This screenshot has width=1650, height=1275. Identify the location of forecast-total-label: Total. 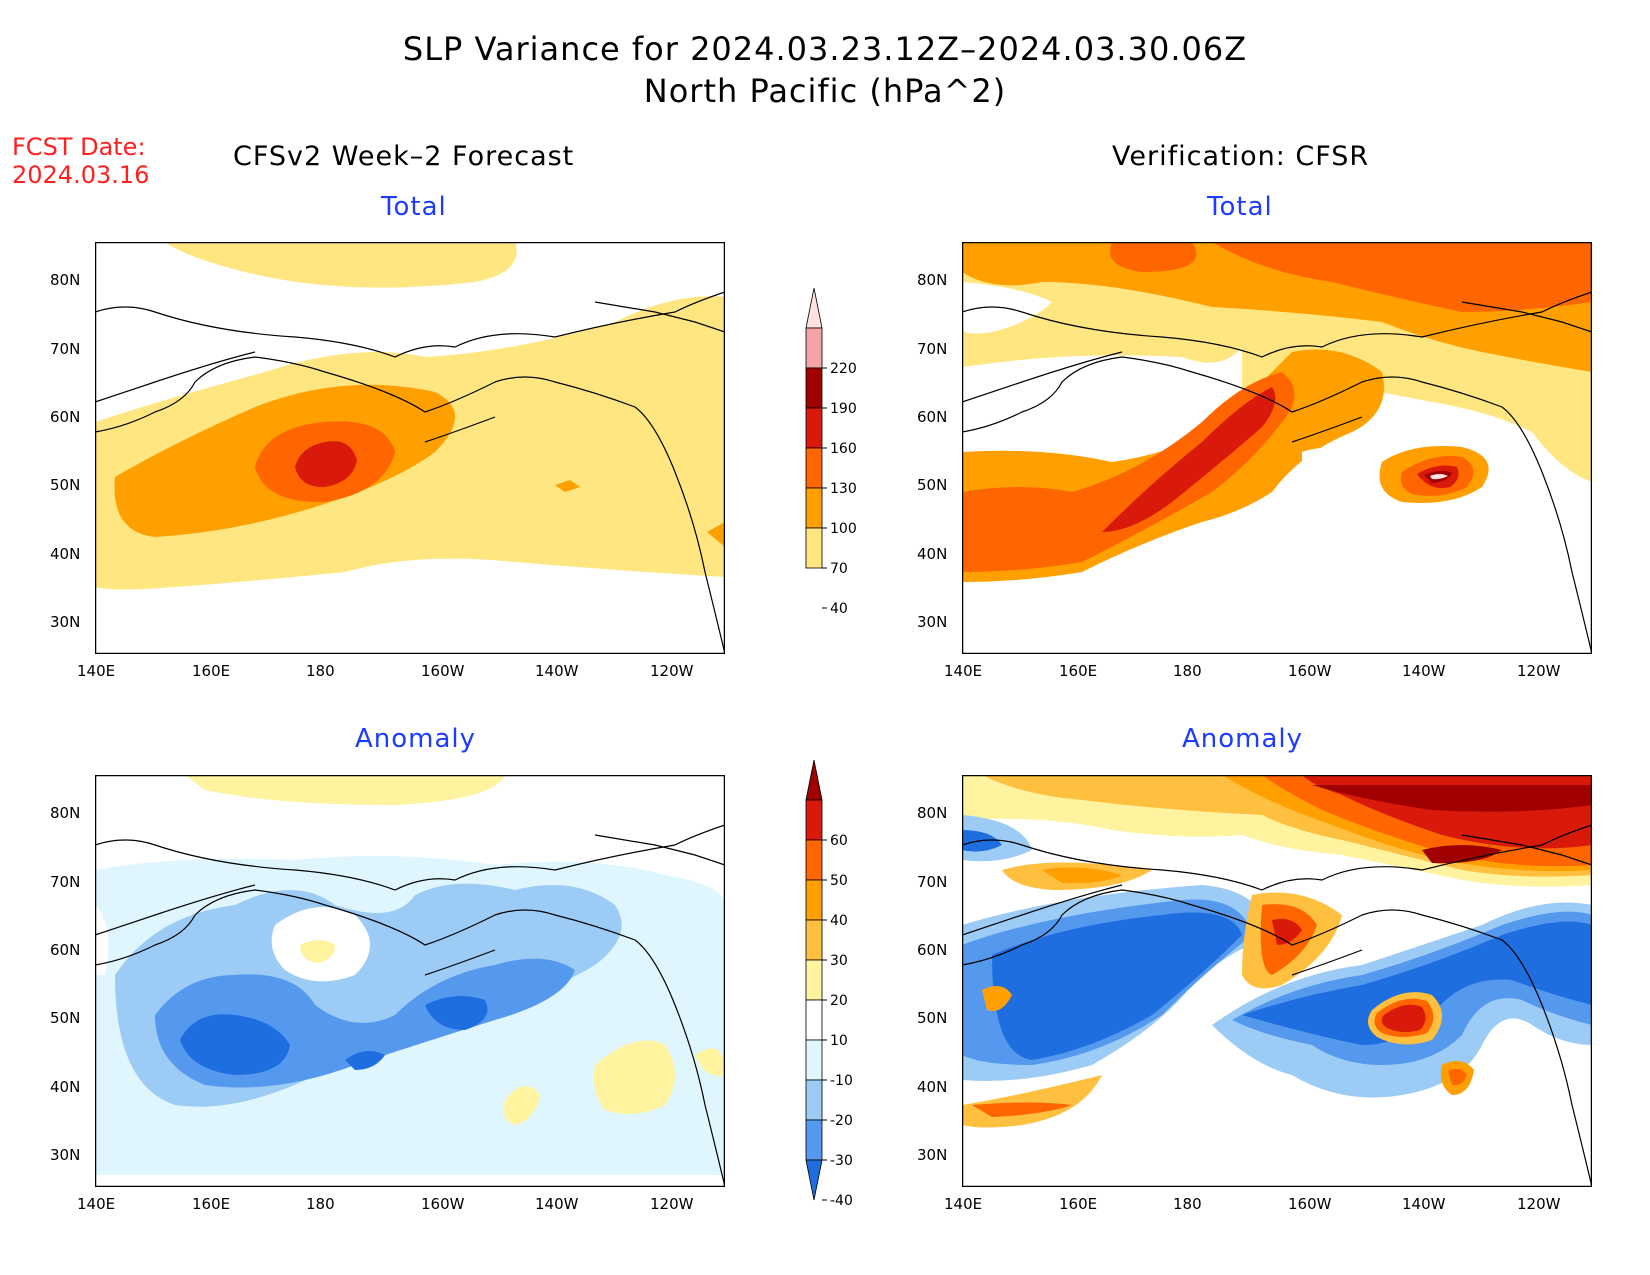
(414, 207).